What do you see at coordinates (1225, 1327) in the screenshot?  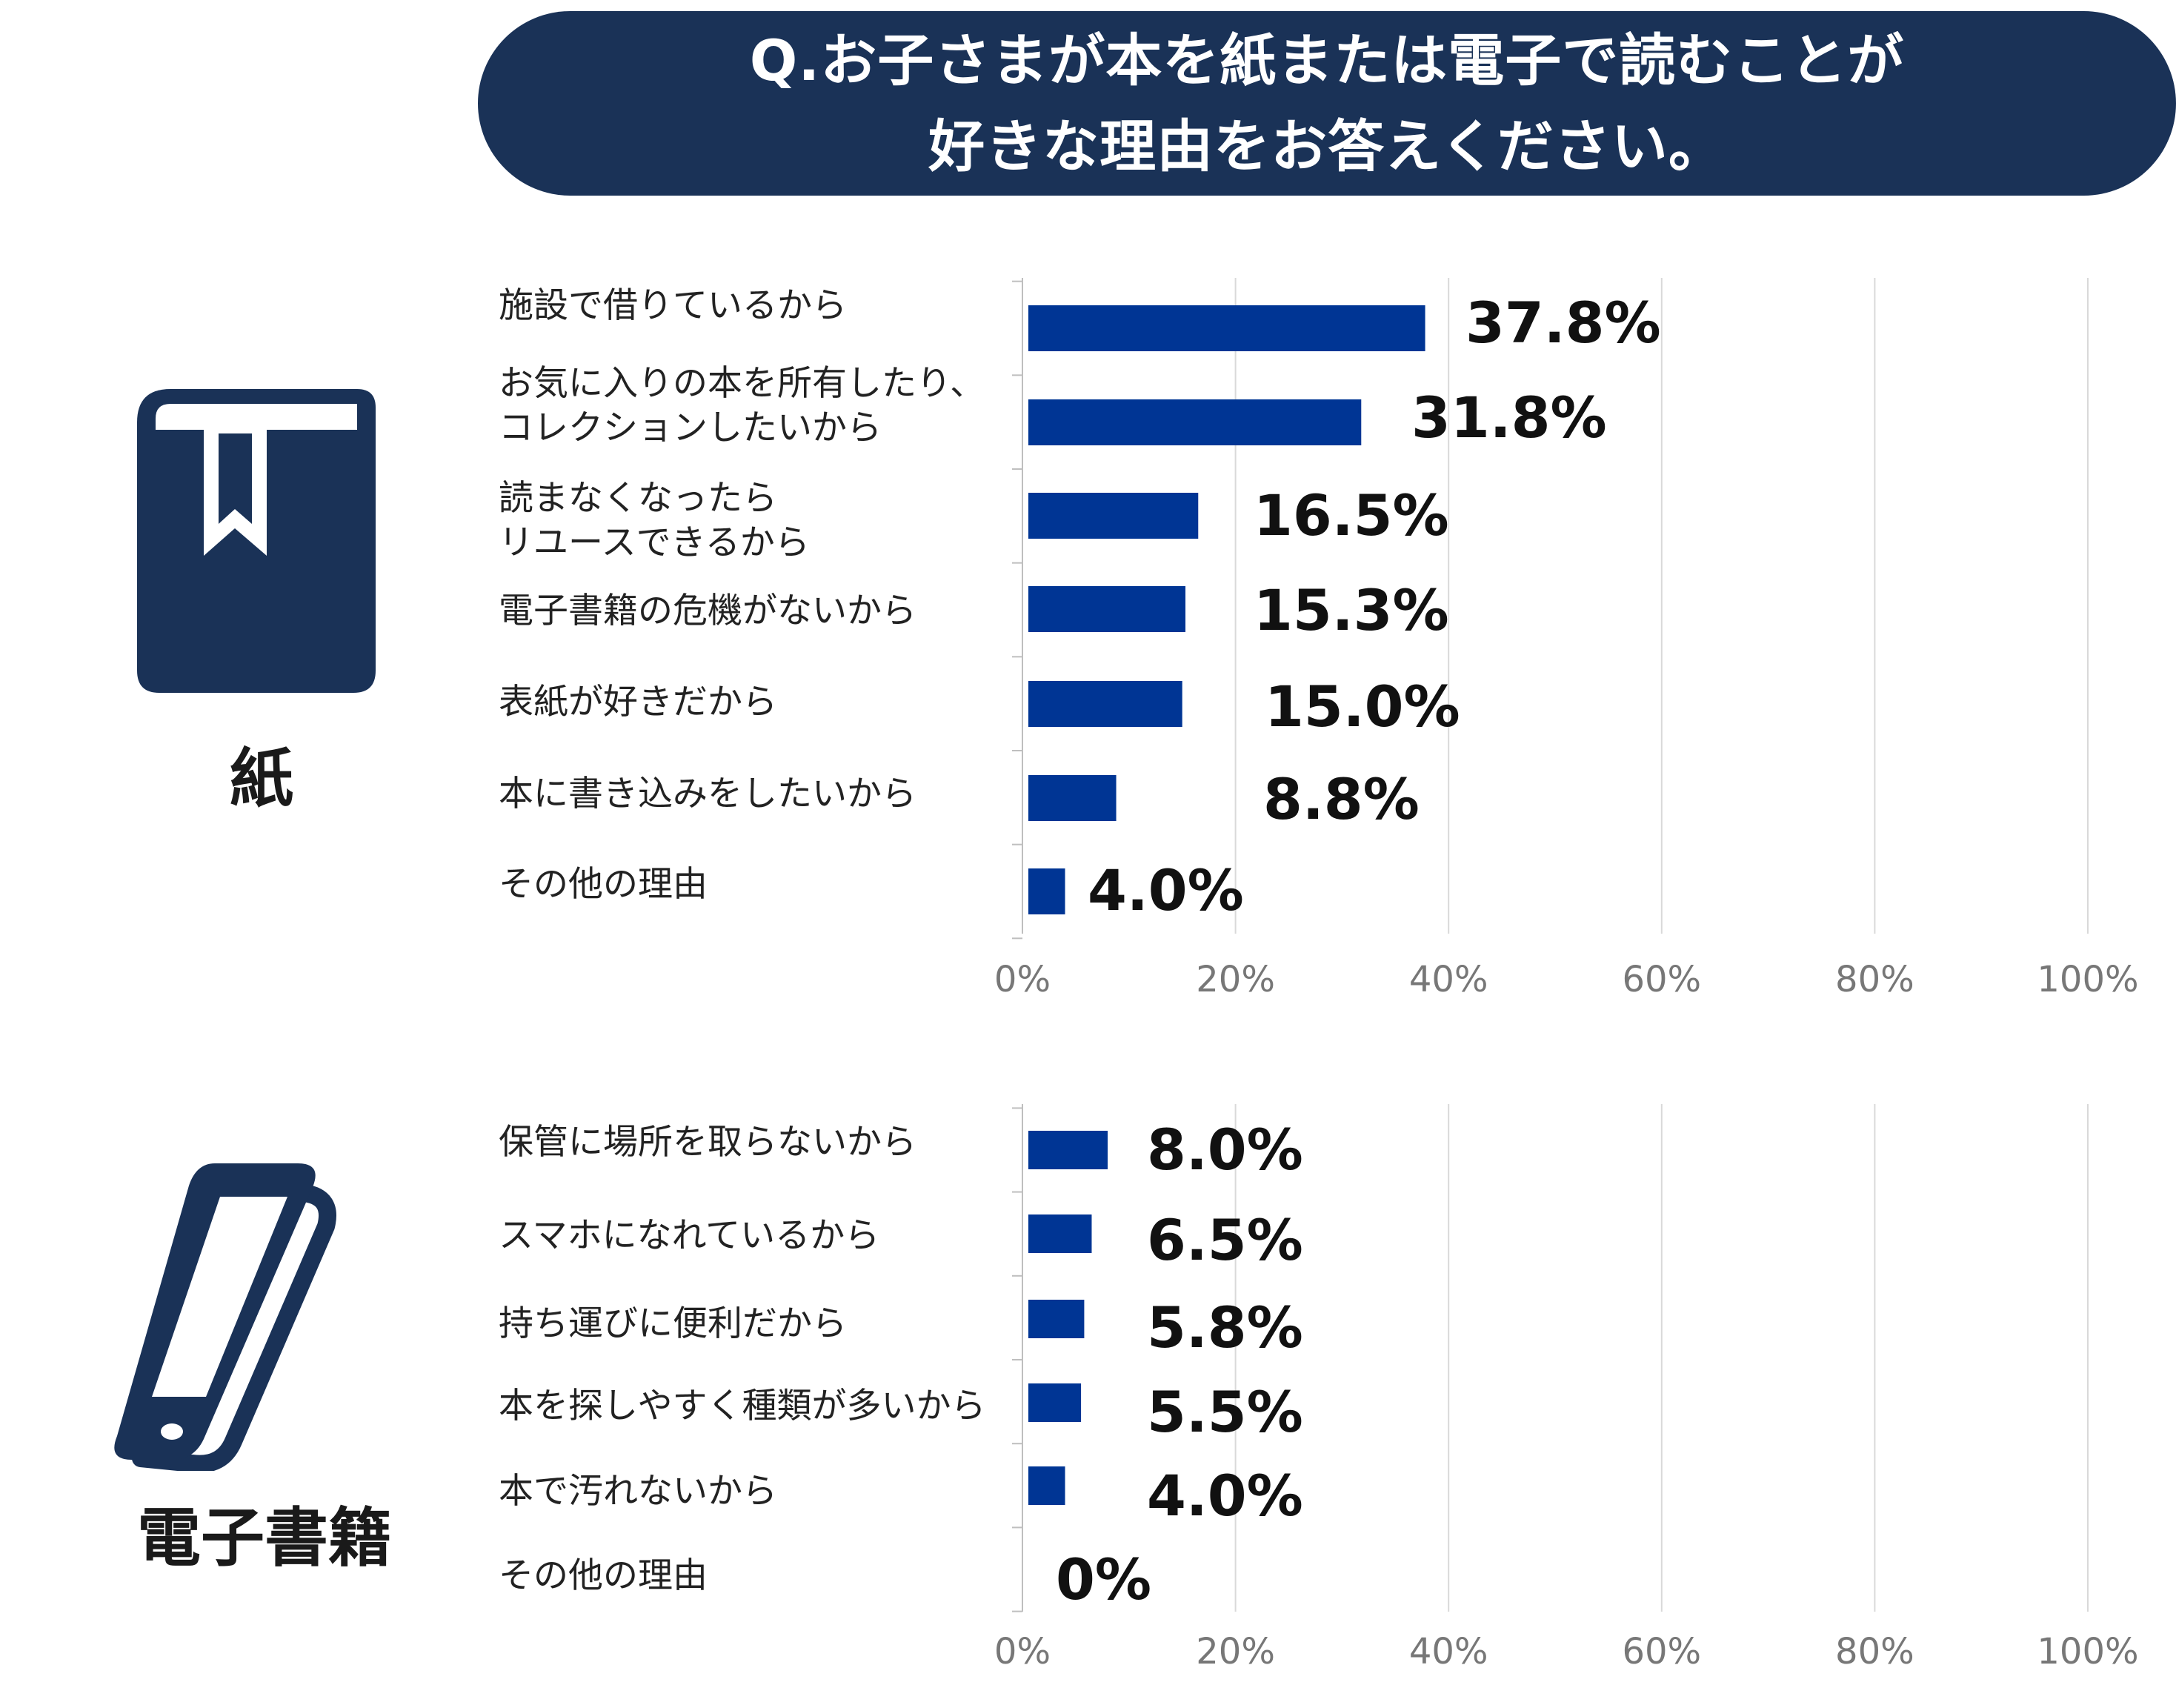 I see `bar-value-label: 5.8%` at bounding box center [1225, 1327].